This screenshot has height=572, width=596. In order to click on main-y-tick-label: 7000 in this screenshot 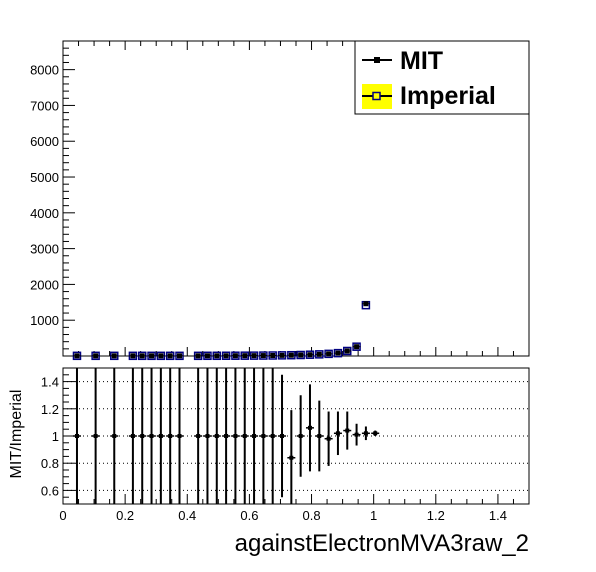, I will do `click(44, 105)`.